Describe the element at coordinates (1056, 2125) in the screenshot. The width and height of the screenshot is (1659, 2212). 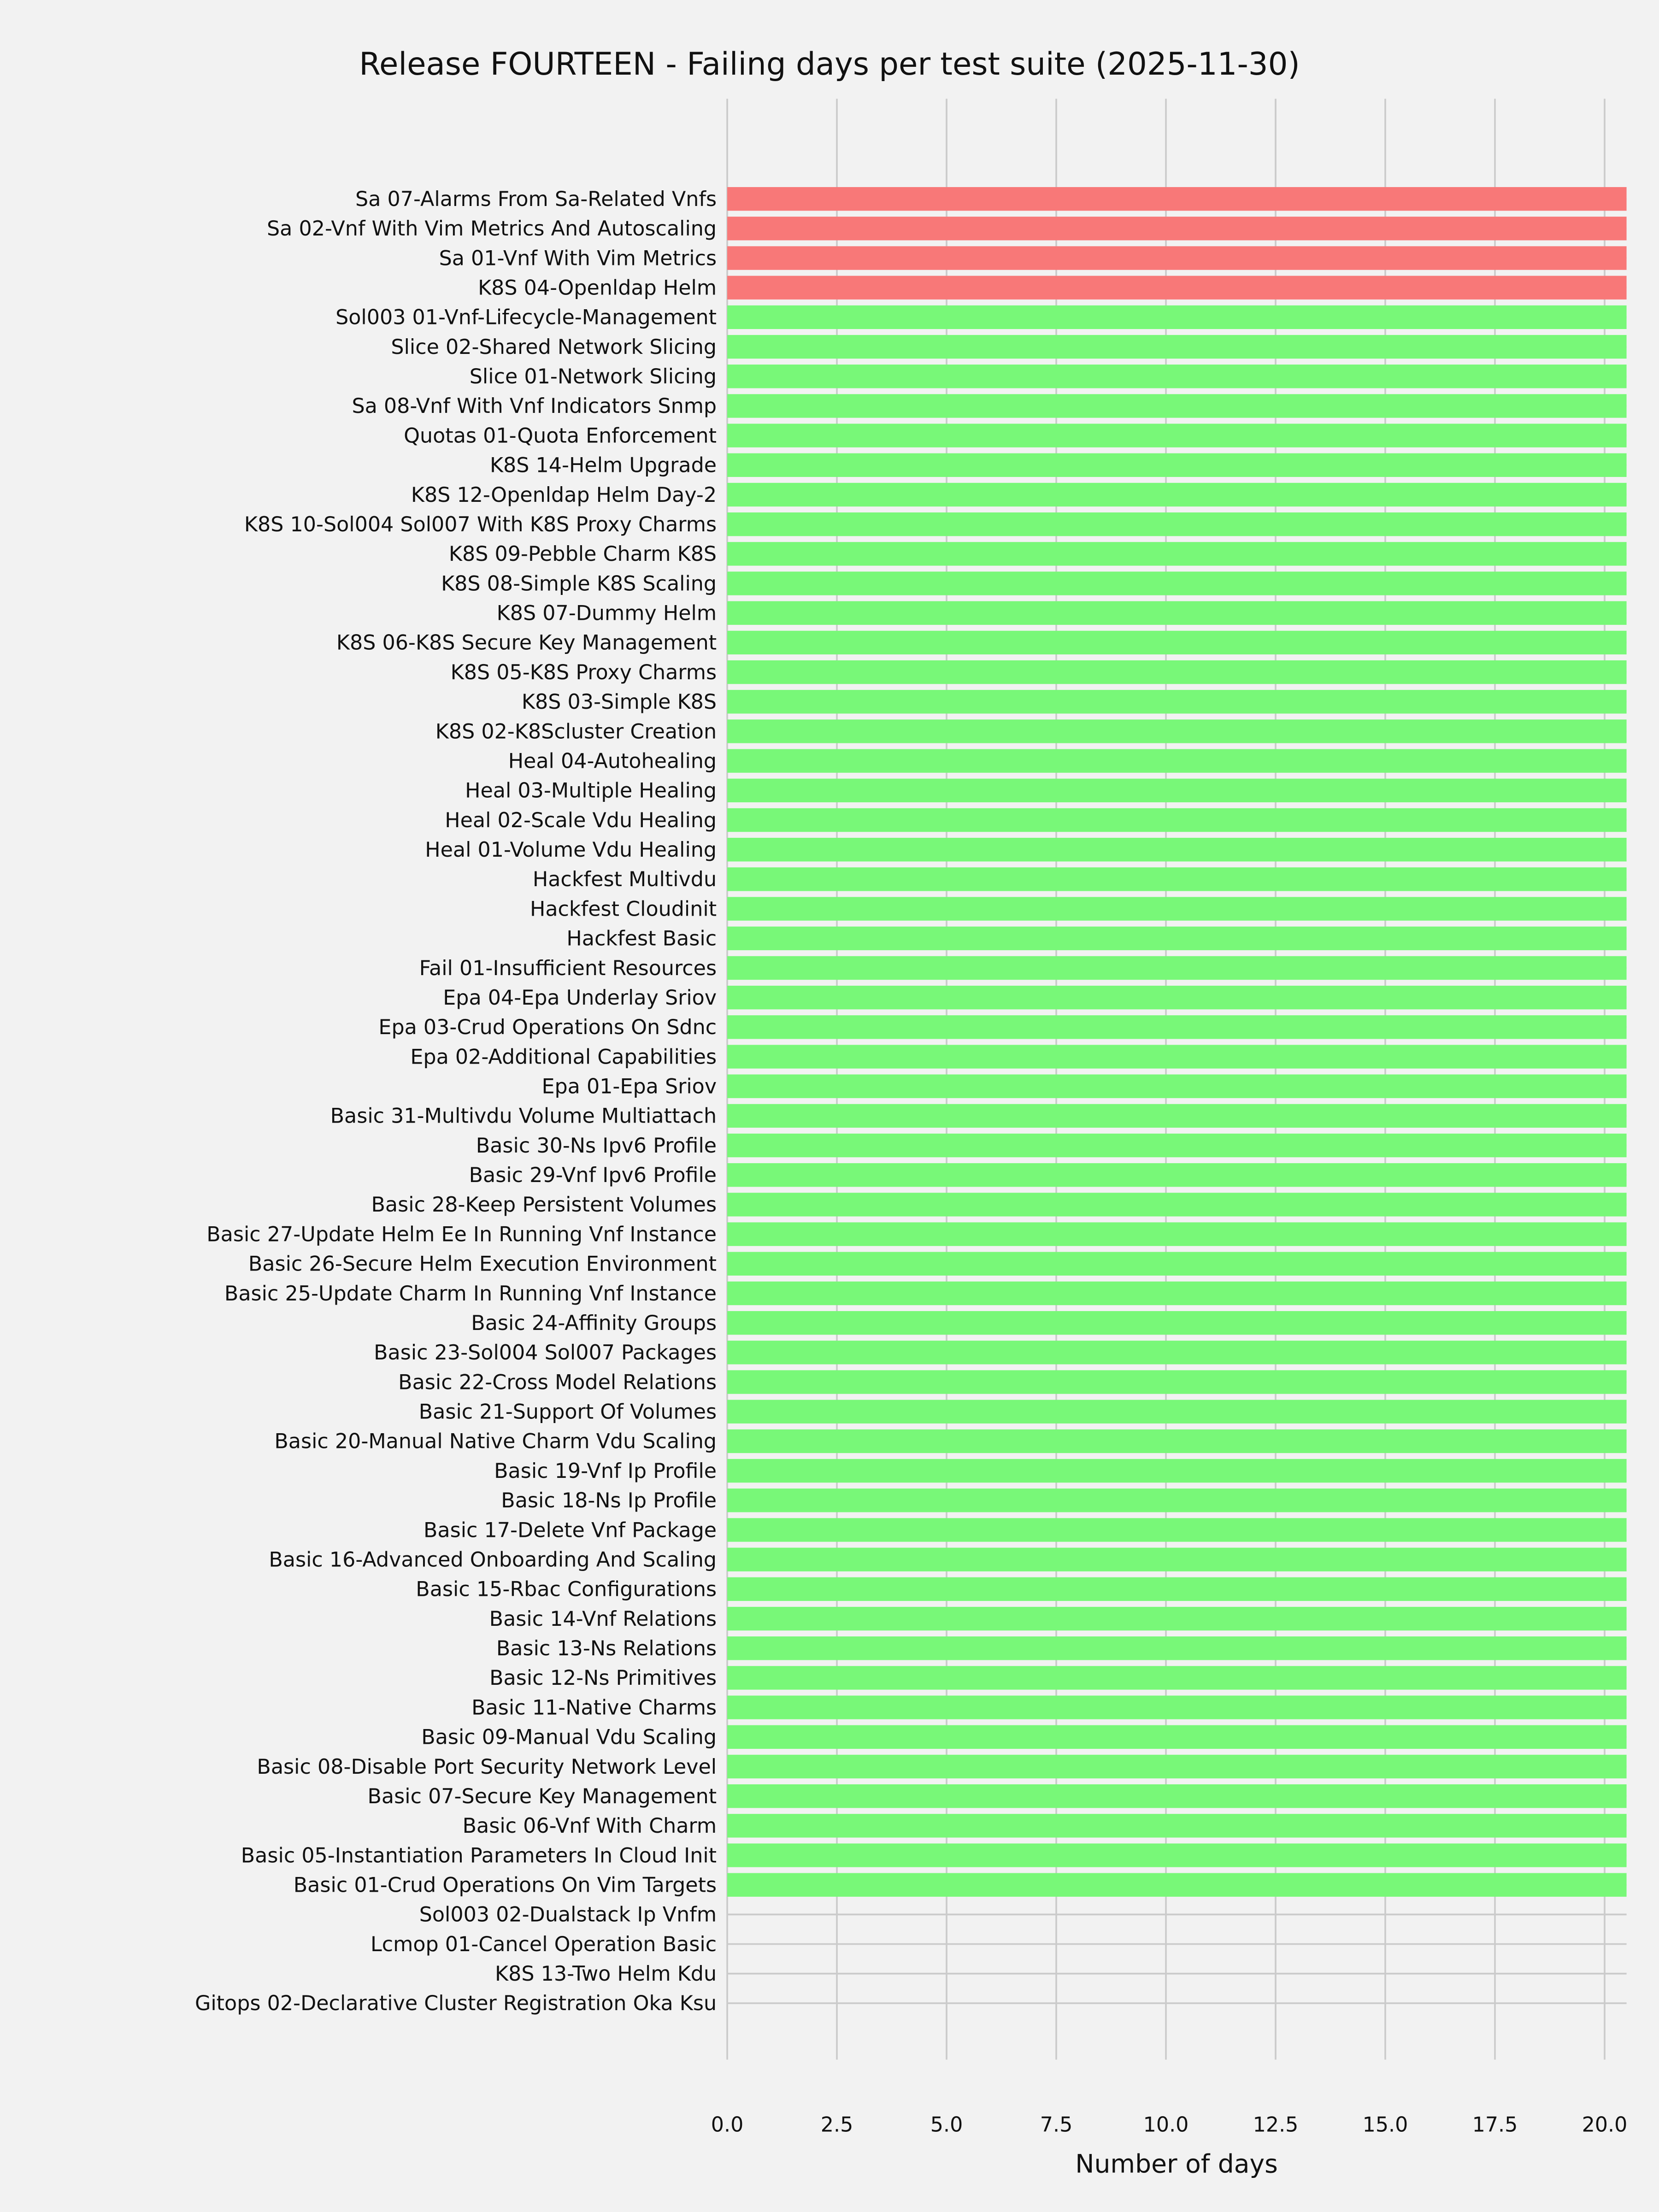
I see `x-tick-label: 7.5` at that location.